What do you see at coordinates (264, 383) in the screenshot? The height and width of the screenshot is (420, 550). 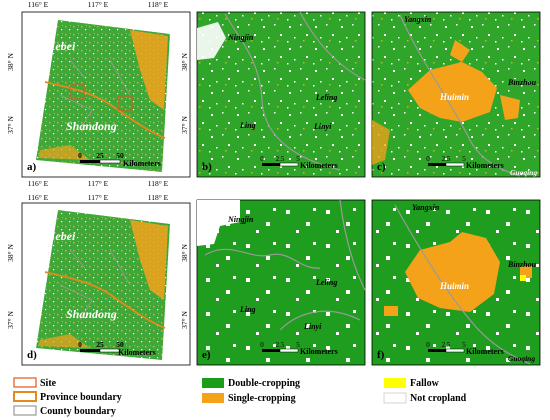 I see `legend-double-label: Double-cropping` at bounding box center [264, 383].